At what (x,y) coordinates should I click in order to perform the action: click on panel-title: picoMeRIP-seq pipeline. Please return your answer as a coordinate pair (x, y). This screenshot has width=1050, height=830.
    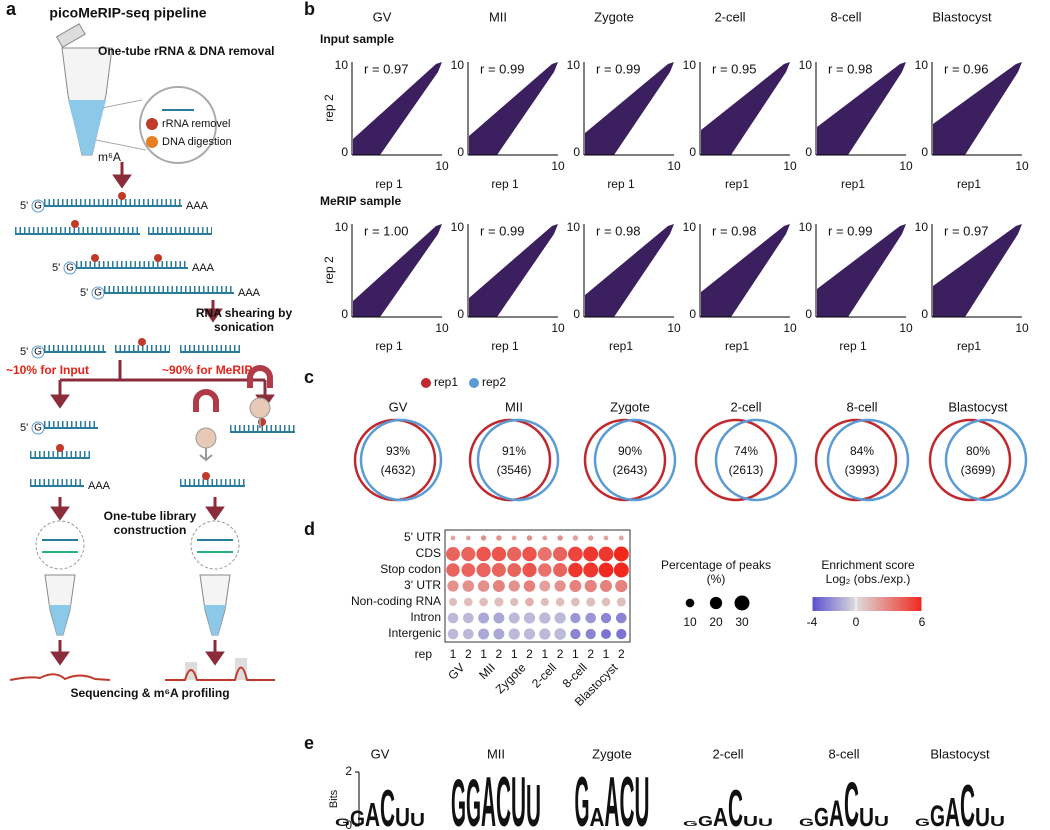
    Looking at the image, I should click on (127, 13).